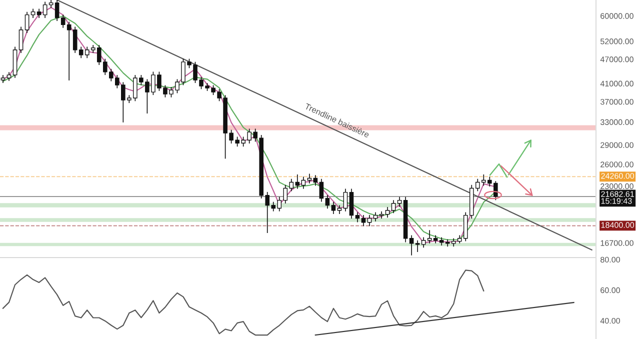  I want to click on y-tick-label: 37000.00, so click(617, 101).